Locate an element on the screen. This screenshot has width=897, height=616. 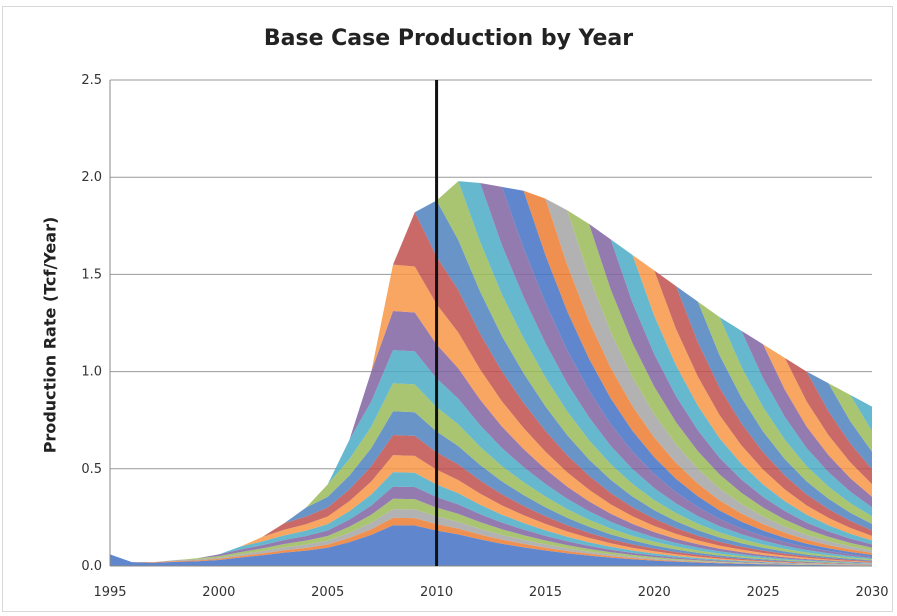
x-tick-label: 2030 is located at coordinates (871, 592).